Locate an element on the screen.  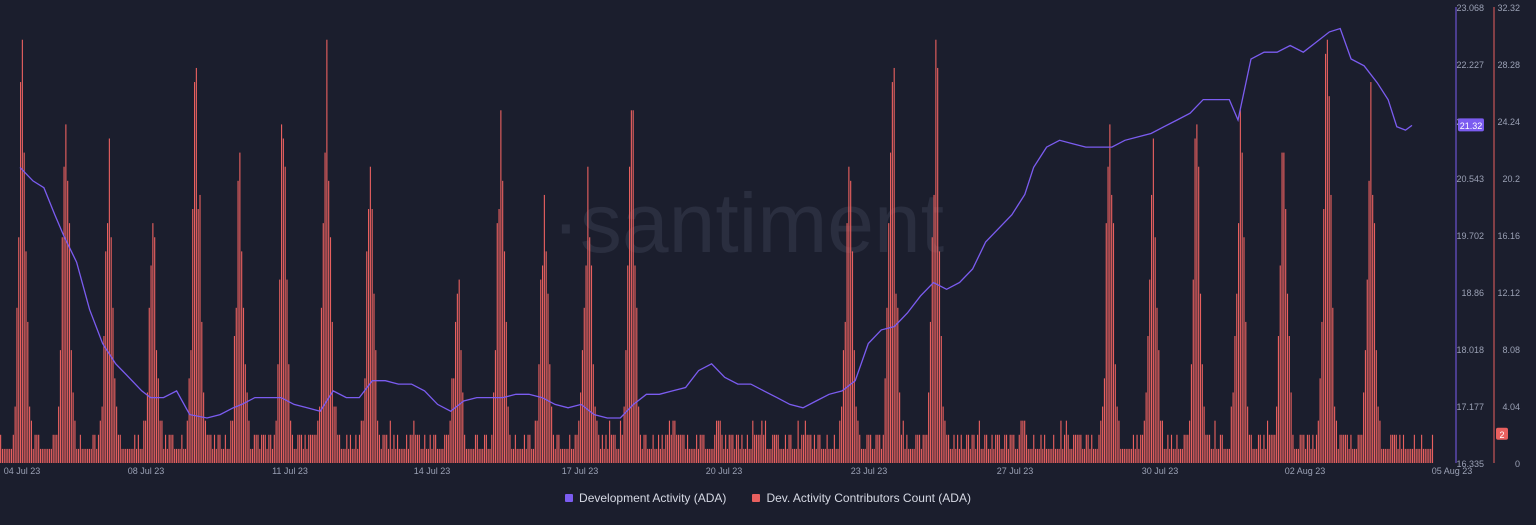
current-contributors-badge is located at coordinates (1502, 433).